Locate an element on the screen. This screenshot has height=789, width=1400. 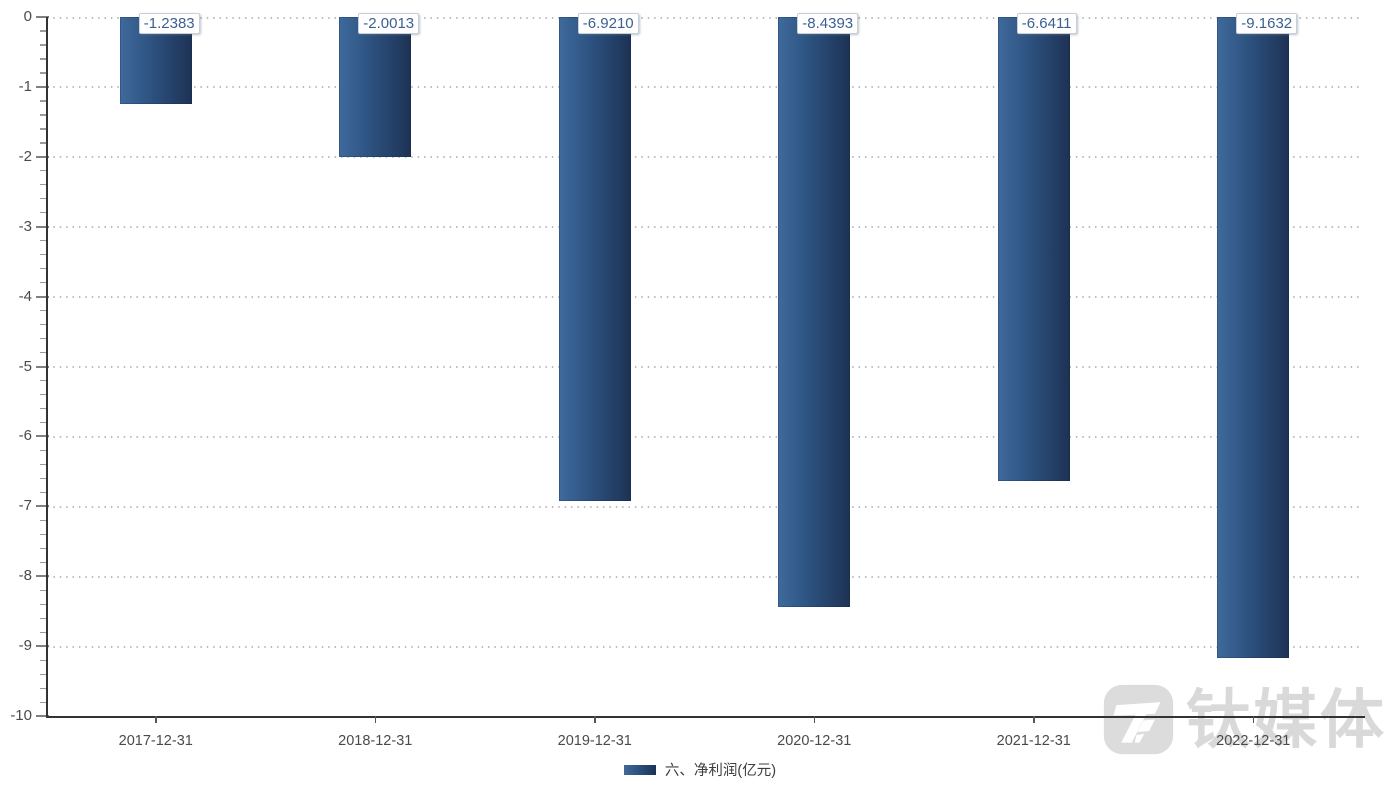
watermark-text: 钛媒体 is located at coordinates (1286, 720).